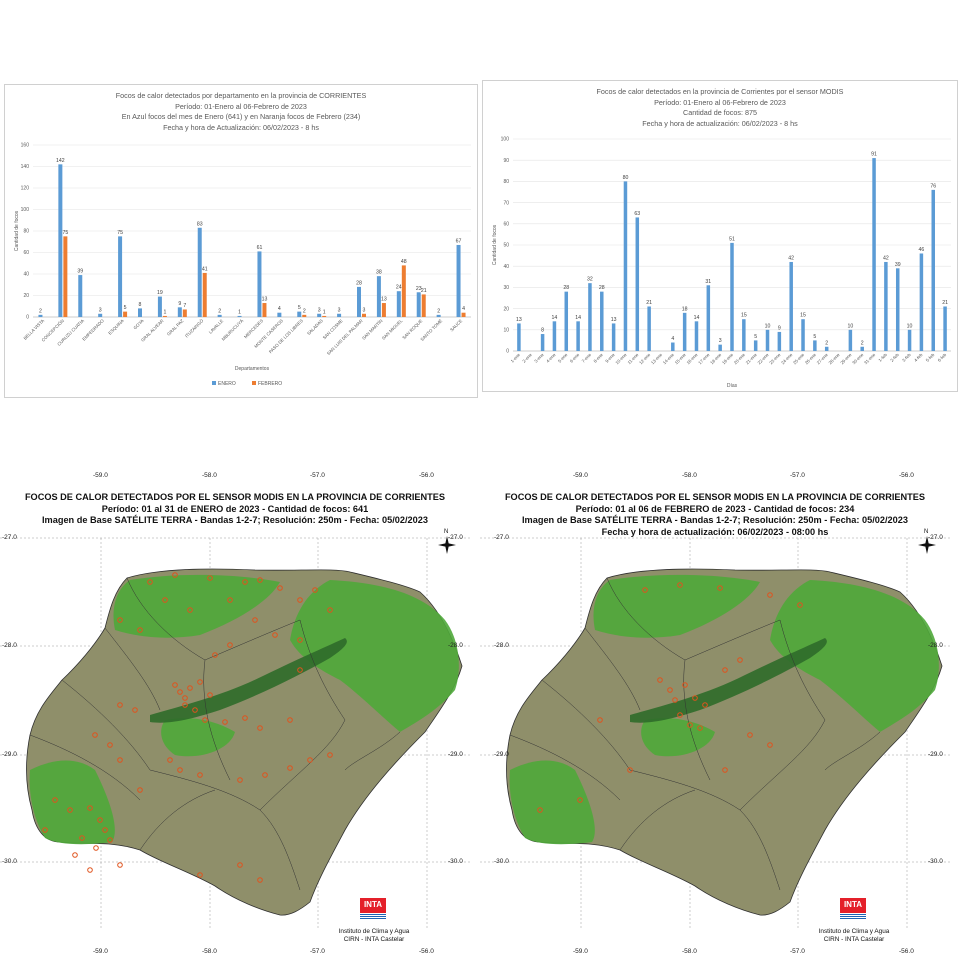  What do you see at coordinates (501, 861) in the screenshot?
I see `lat-label-left: -30.0` at bounding box center [501, 861].